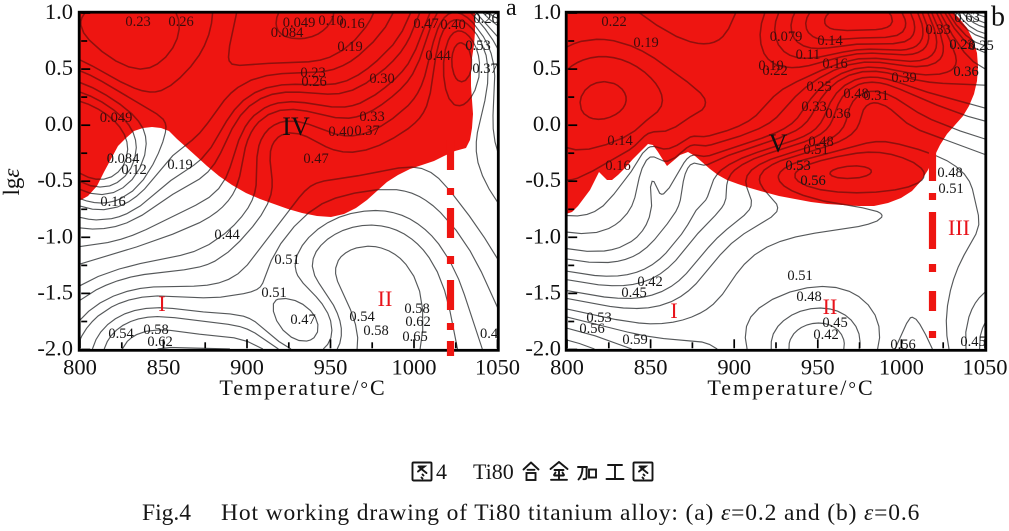 The image size is (1009, 531). I want to click on svg-text: V, so click(778, 143).